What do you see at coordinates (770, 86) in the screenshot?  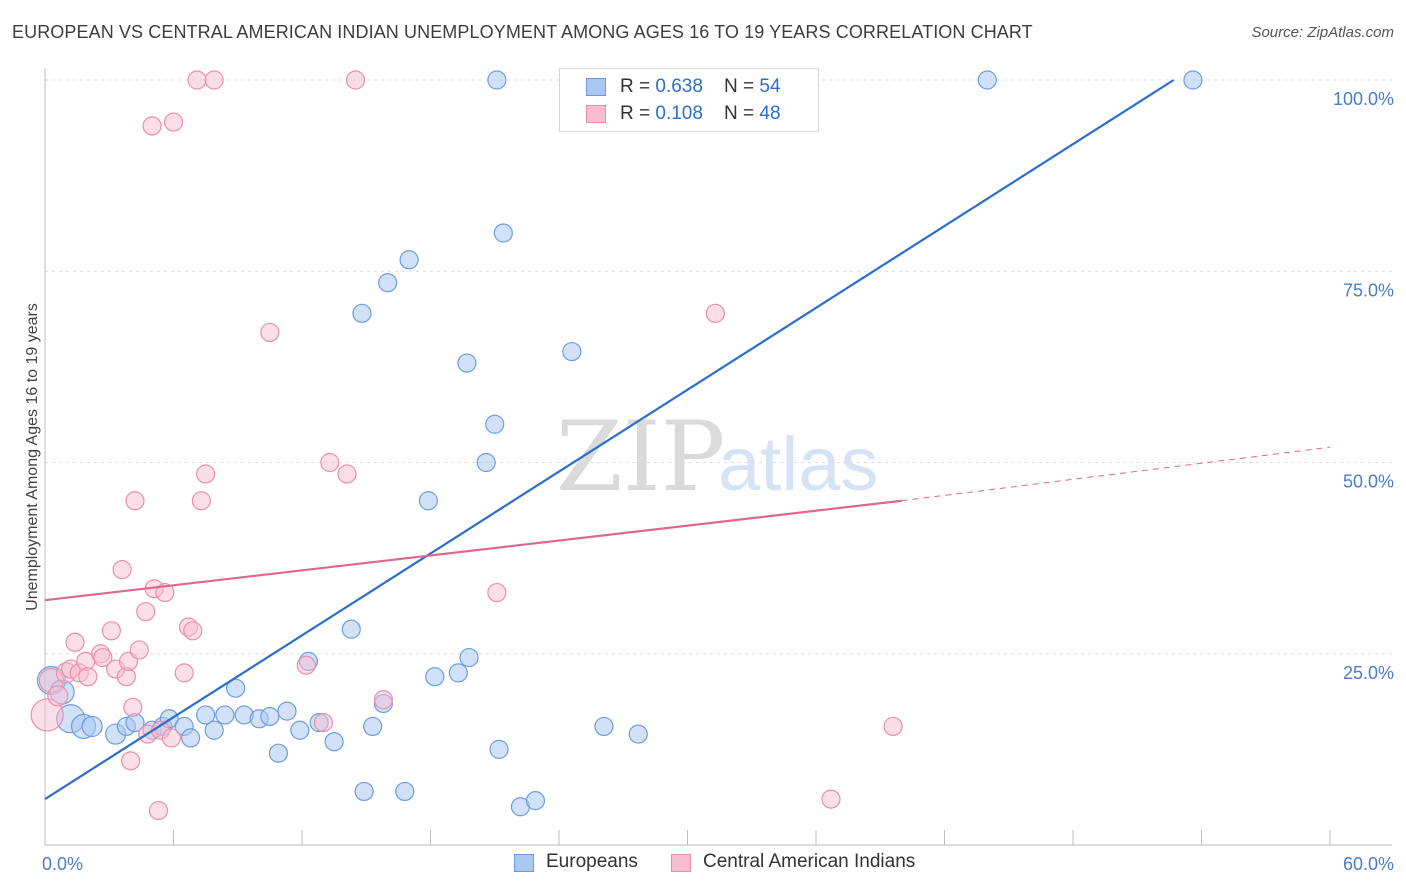 I see `legend-n-value: 54` at bounding box center [770, 86].